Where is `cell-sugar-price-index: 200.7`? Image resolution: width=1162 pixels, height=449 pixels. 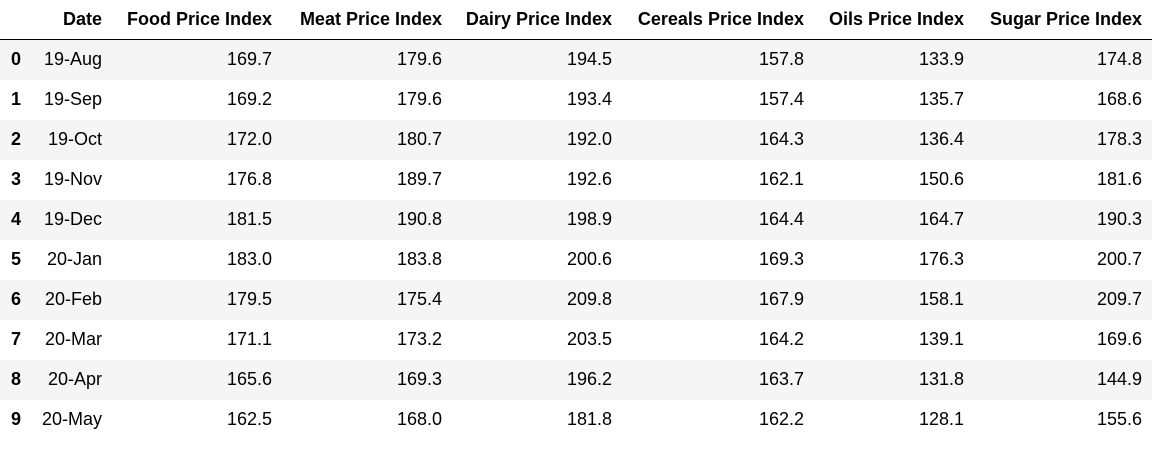 cell-sugar-price-index: 200.7 is located at coordinates (1119, 259).